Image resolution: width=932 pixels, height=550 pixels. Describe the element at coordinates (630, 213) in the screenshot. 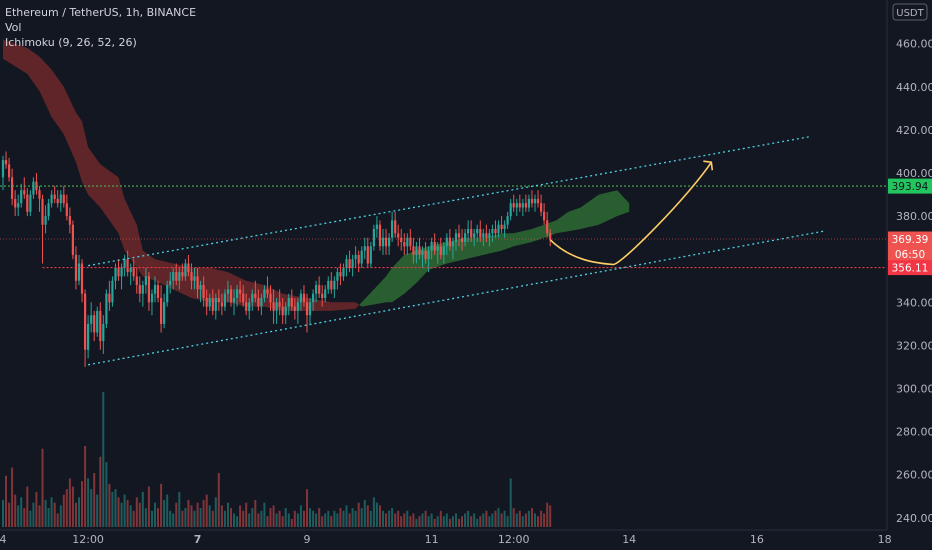

I see `projection-arrow-path` at that location.